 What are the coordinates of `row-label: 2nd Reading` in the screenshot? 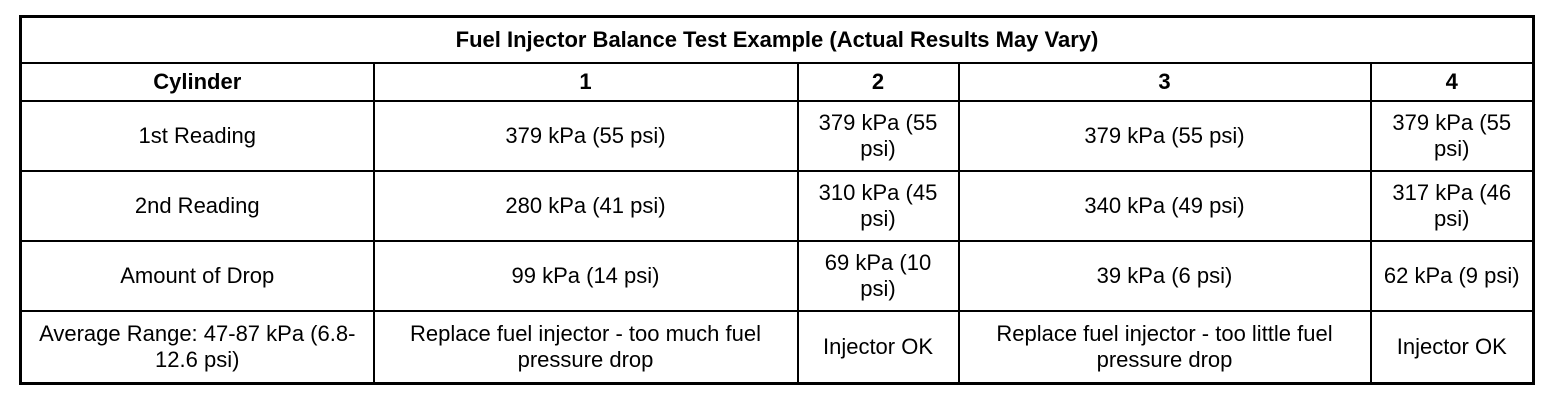 It's located at (197, 206).